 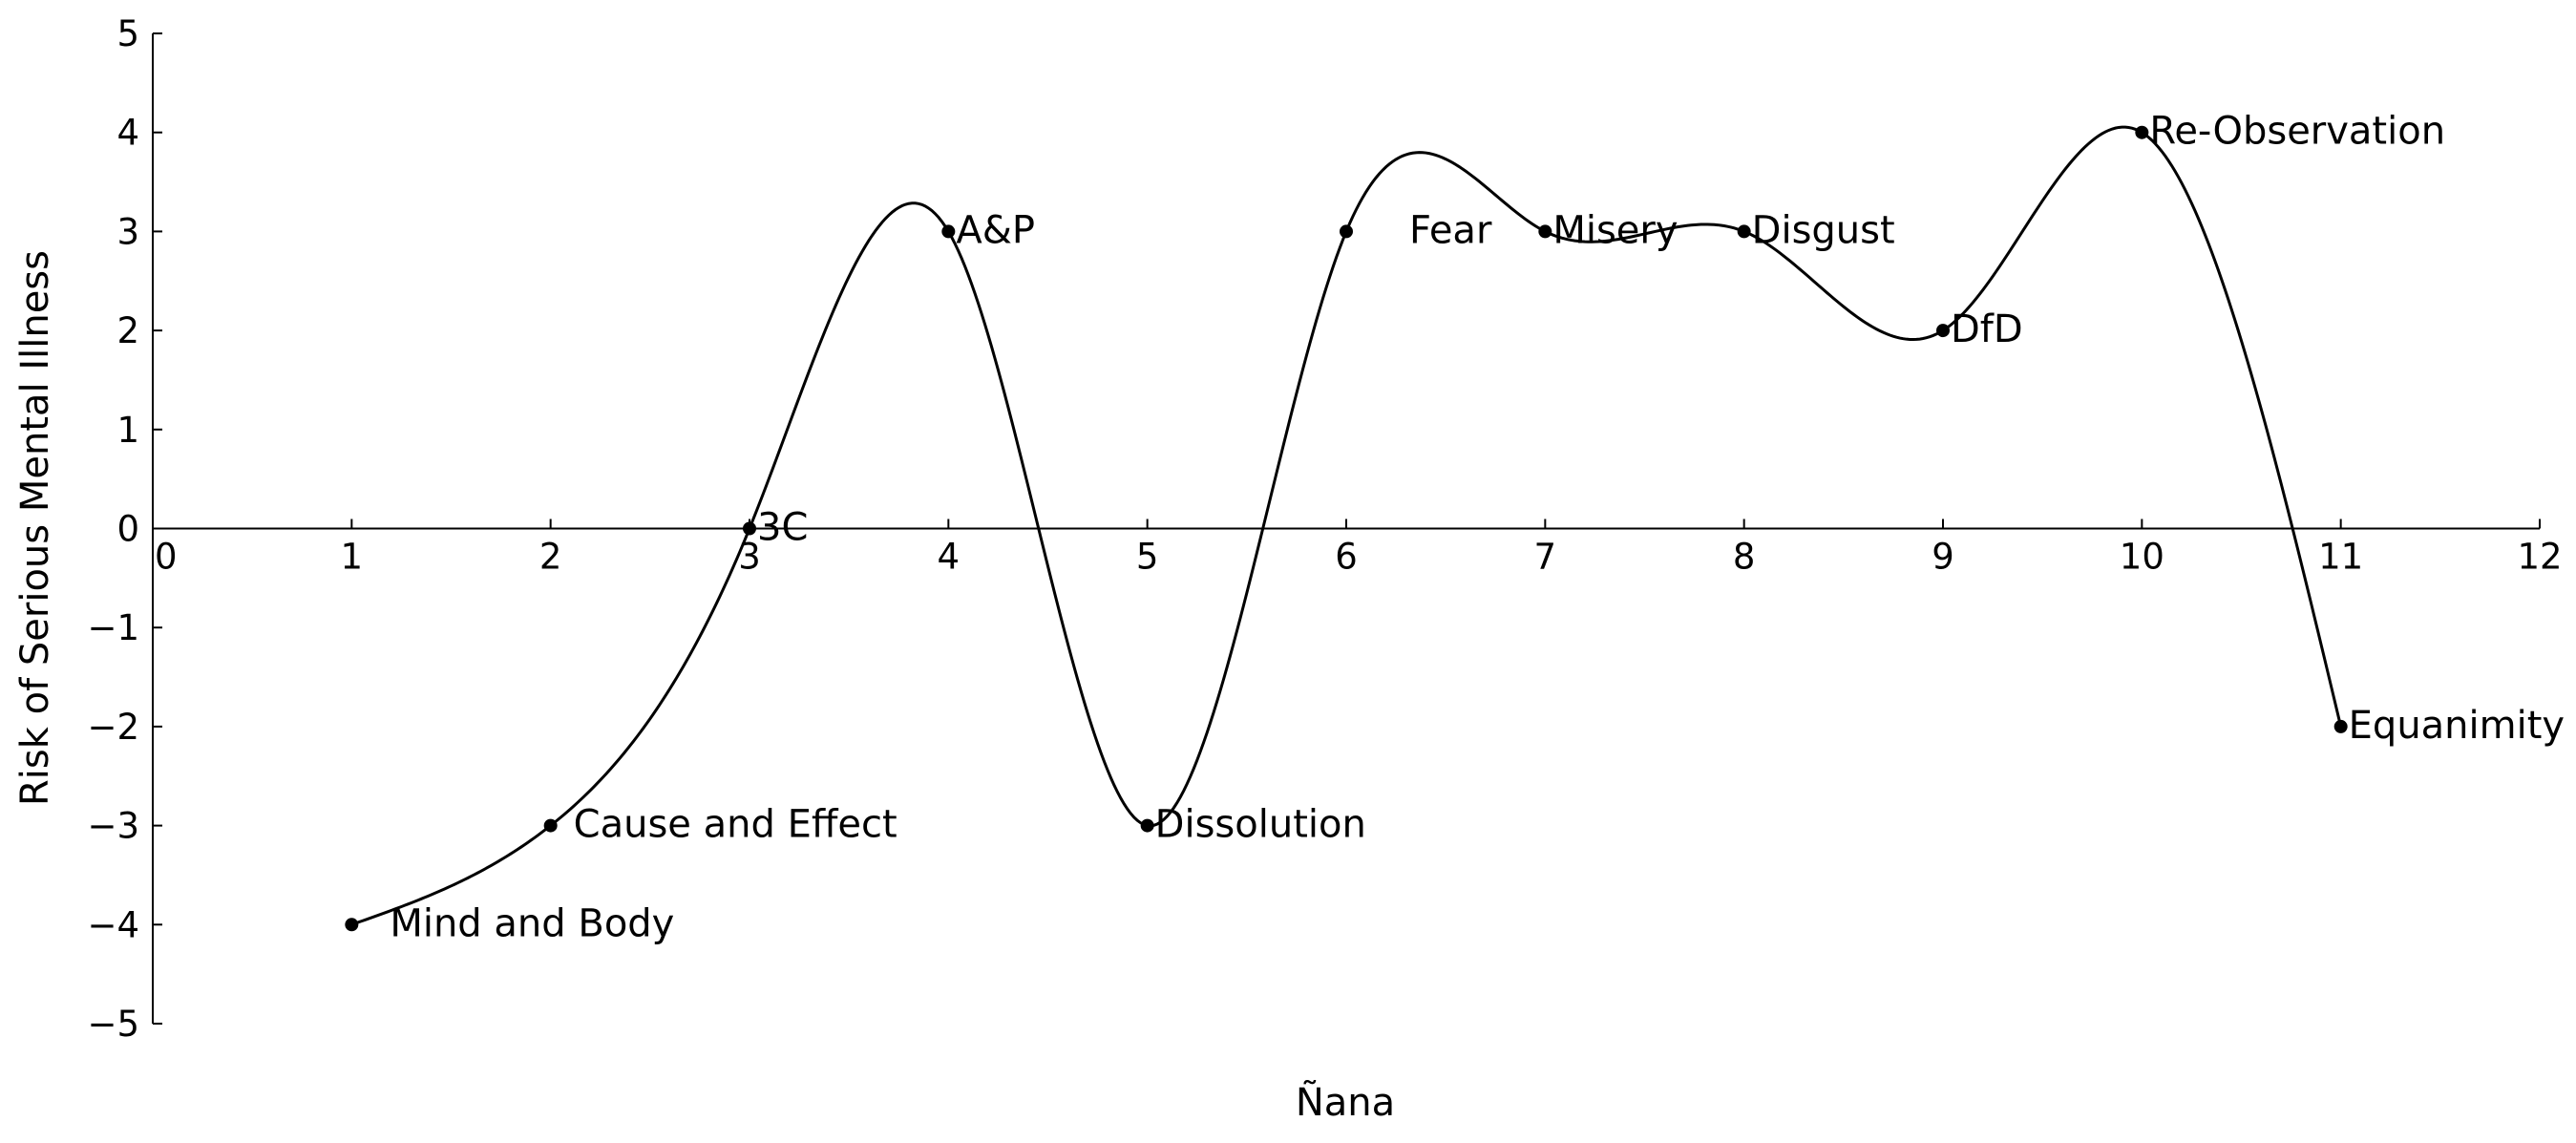 I want to click on x-tick-label: 4, so click(x=949, y=557).